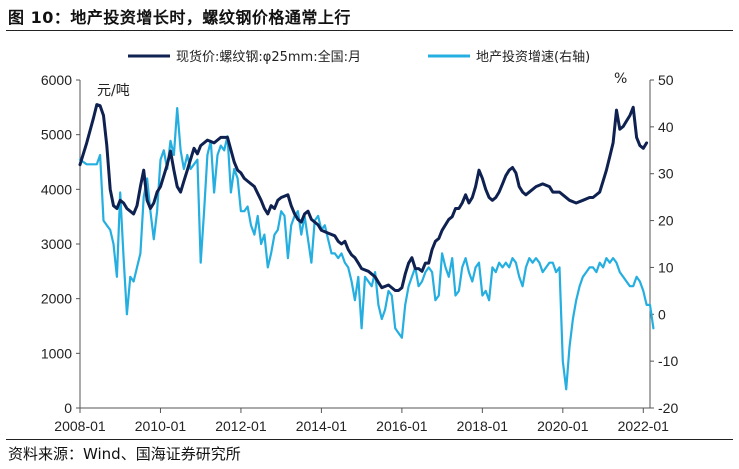  What do you see at coordinates (533, 57) in the screenshot?
I see `legend-label-invest: 地产投资增速(右轴)` at bounding box center [533, 57].